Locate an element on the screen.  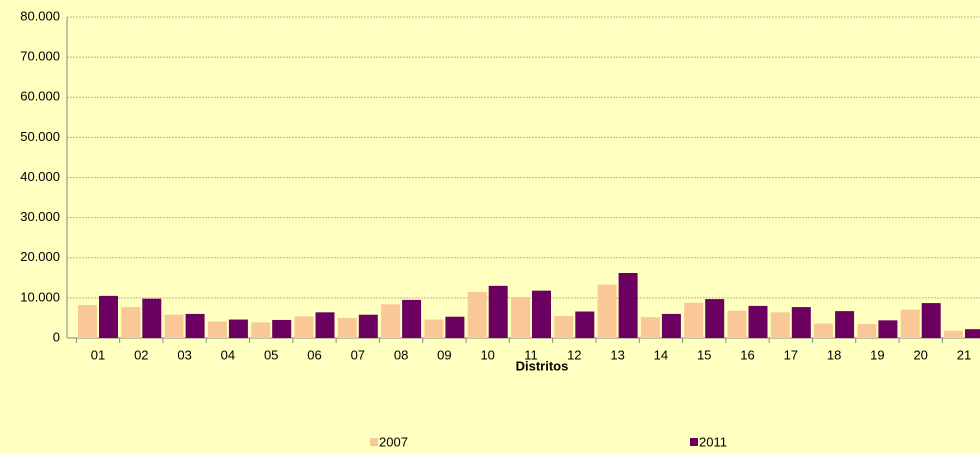
x-tick-label: 05 is located at coordinates (271, 354).